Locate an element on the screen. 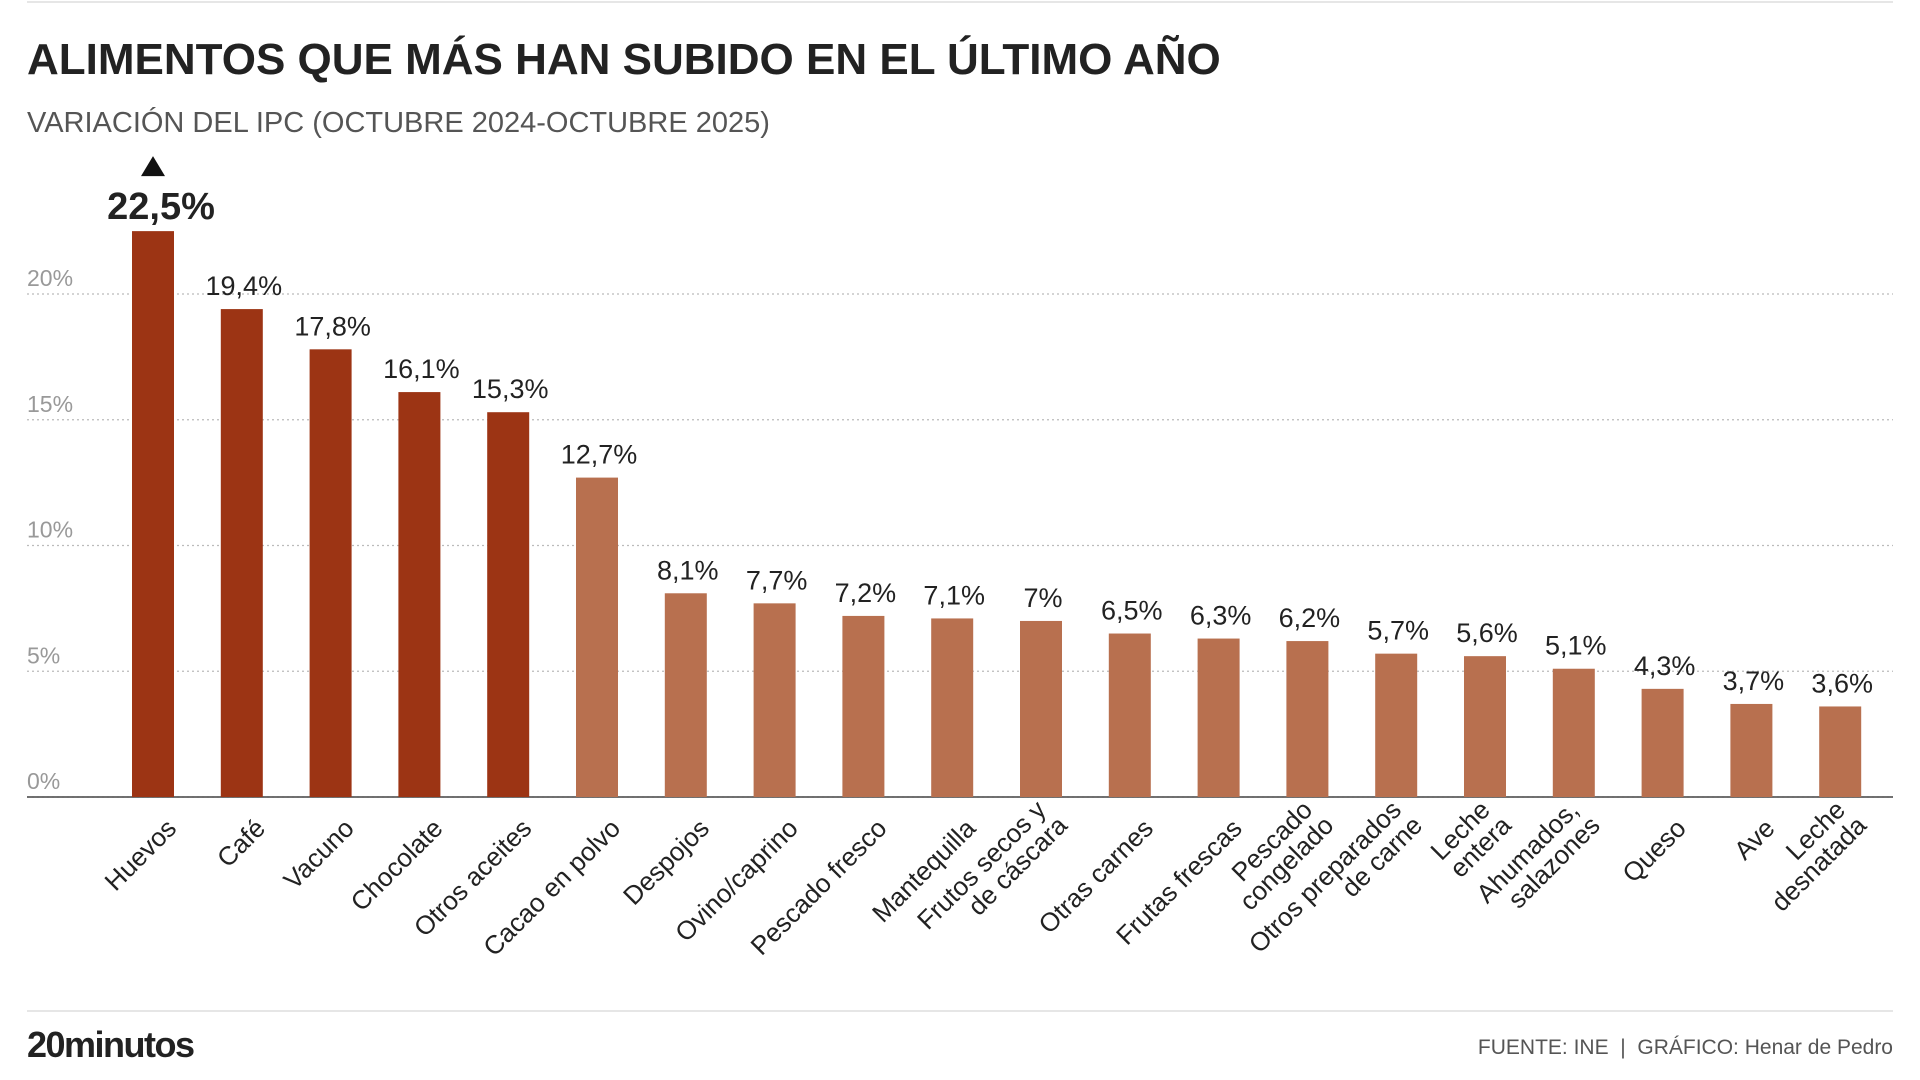 Image resolution: width=1920 pixels, height=1080 pixels. value-label: 15,3% is located at coordinates (510, 389).